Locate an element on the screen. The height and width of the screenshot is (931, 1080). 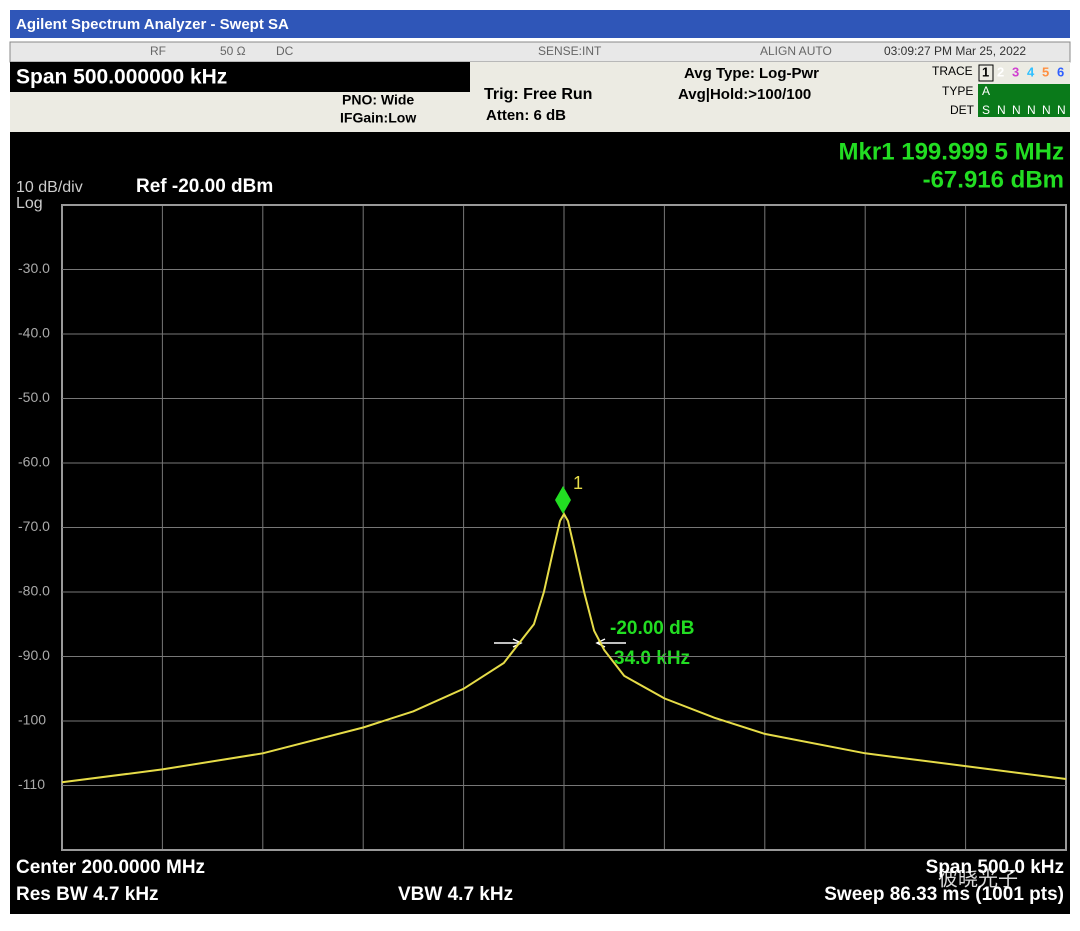
marker-freq: Mkr1 199.999 5 MHz is located at coordinates (951, 151).